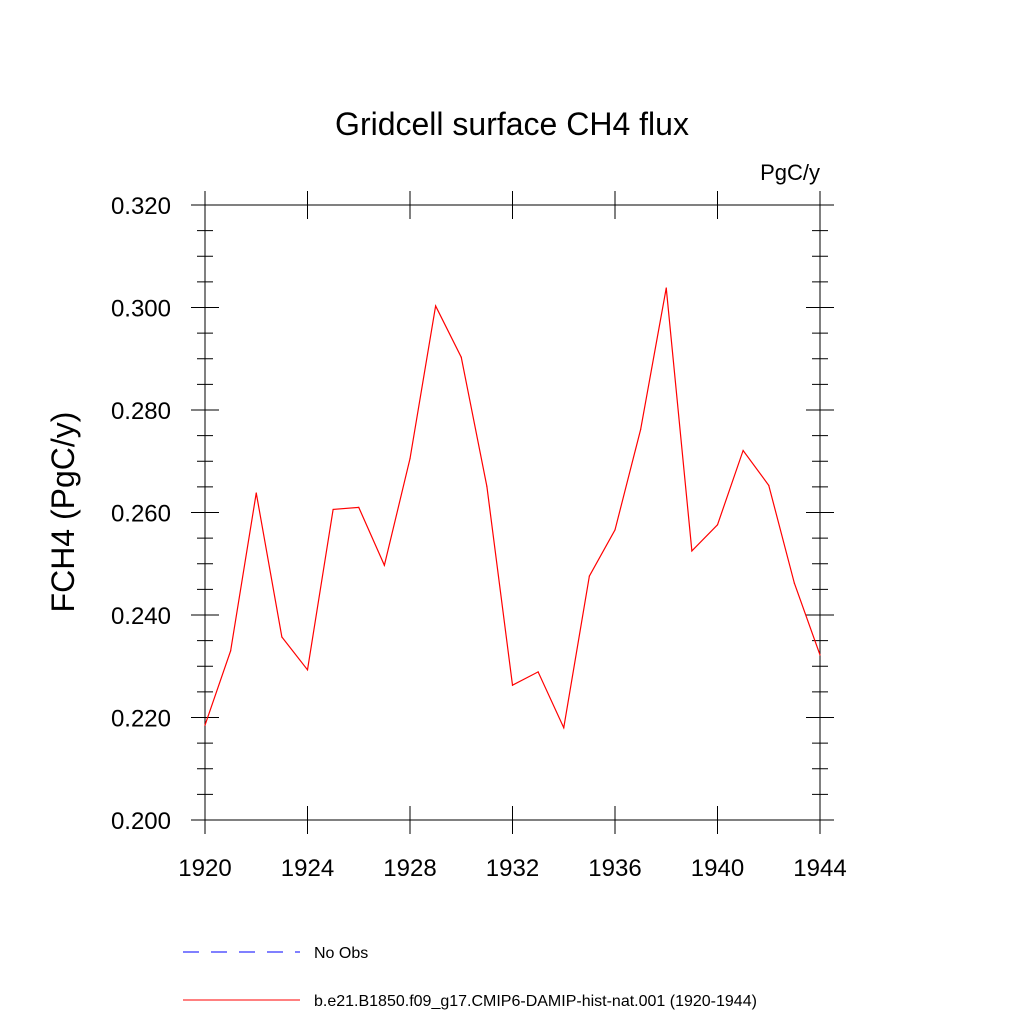 This screenshot has width=1024, height=1024. I want to click on x-tick-label: 1928, so click(409, 868).